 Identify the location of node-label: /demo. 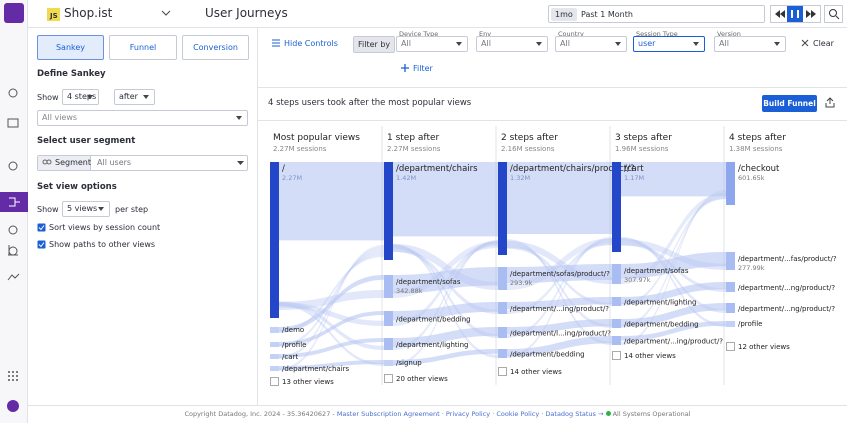
(293, 330).